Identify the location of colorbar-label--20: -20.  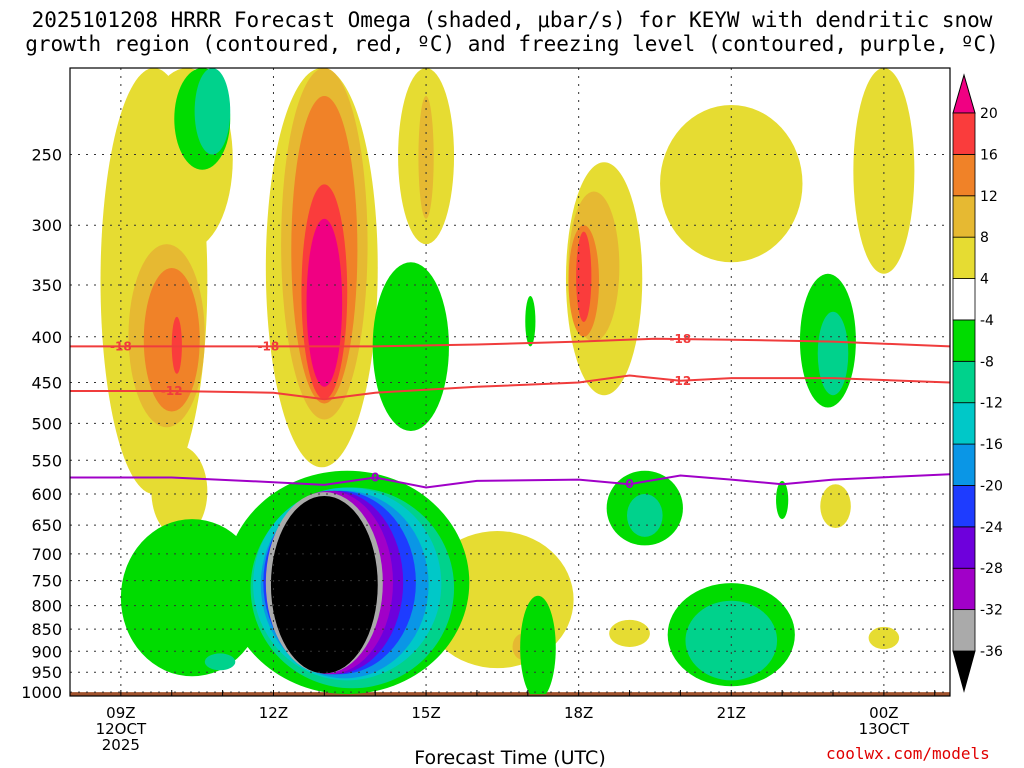
(991, 486).